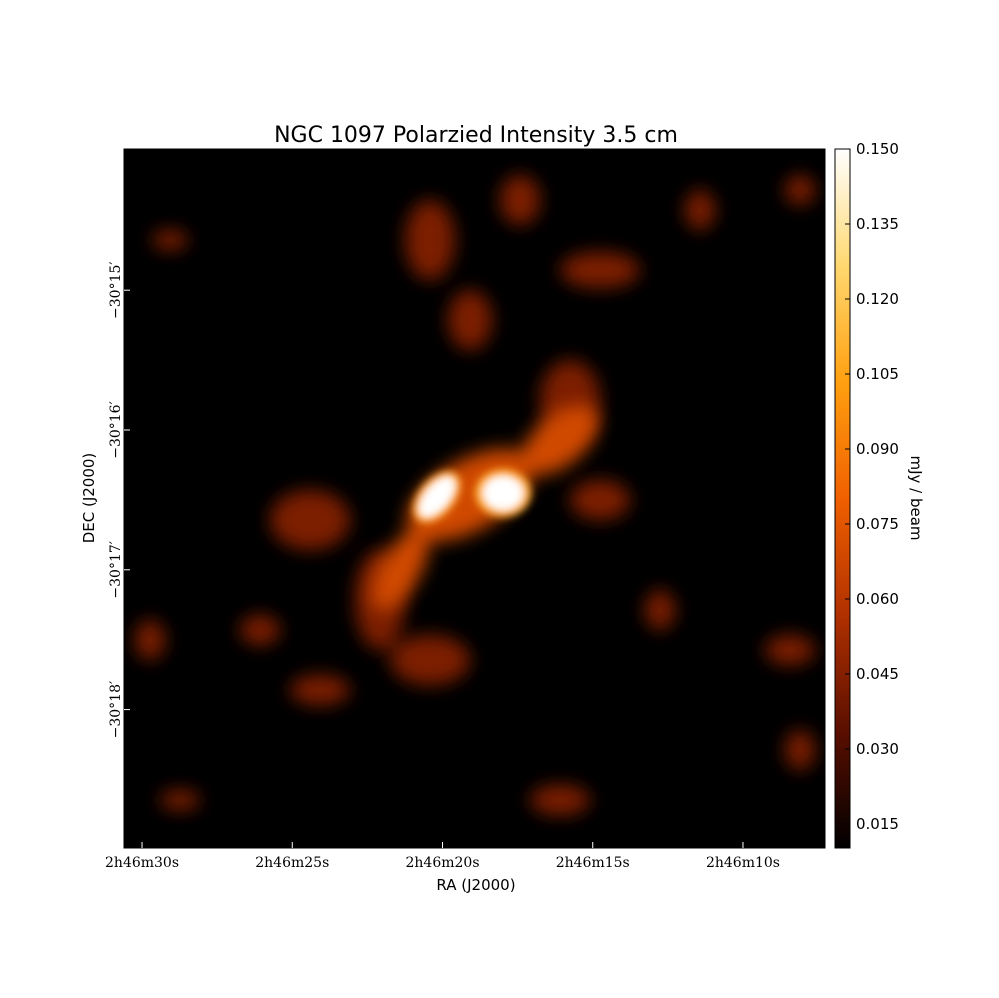 This screenshot has height=998, width=999. What do you see at coordinates (89, 498) in the screenshot?
I see `y-axis-label: DEC (J2000)` at bounding box center [89, 498].